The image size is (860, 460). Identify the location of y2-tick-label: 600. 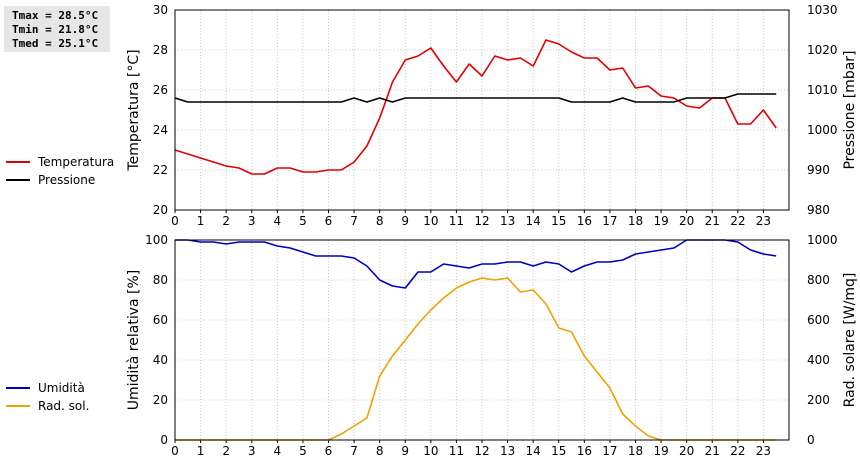
(818, 320).